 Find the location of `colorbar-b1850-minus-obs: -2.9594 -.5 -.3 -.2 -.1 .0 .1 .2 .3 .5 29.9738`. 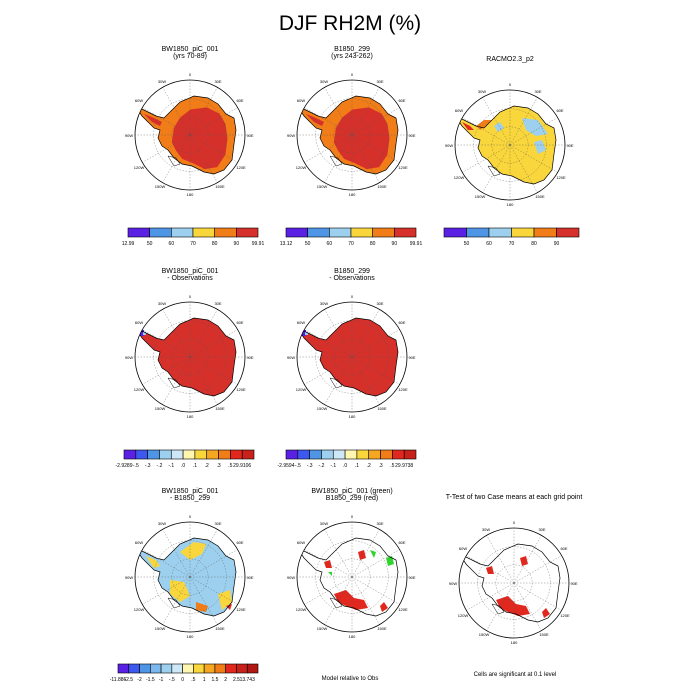

colorbar-b1850-minus-obs: -2.9594 -.5 -.3 -.2 -.1 .0 .1 .2 .3 .5 29.9738 is located at coordinates (347, 459).